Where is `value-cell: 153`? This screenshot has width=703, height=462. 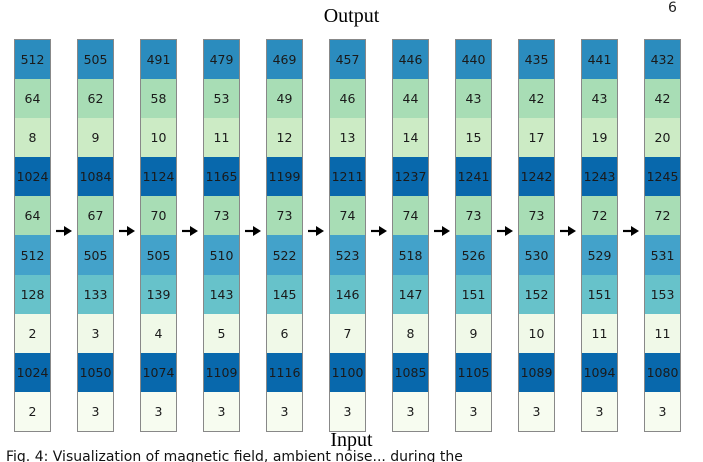
value-cell: 153 is located at coordinates (662, 294).